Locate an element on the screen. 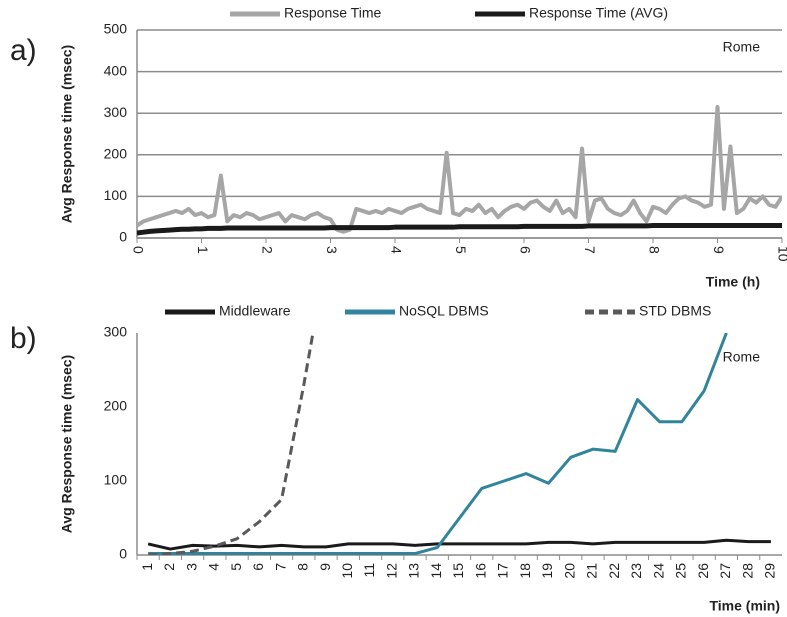 This screenshot has width=787, height=617. panel-label: a) is located at coordinates (23, 50).